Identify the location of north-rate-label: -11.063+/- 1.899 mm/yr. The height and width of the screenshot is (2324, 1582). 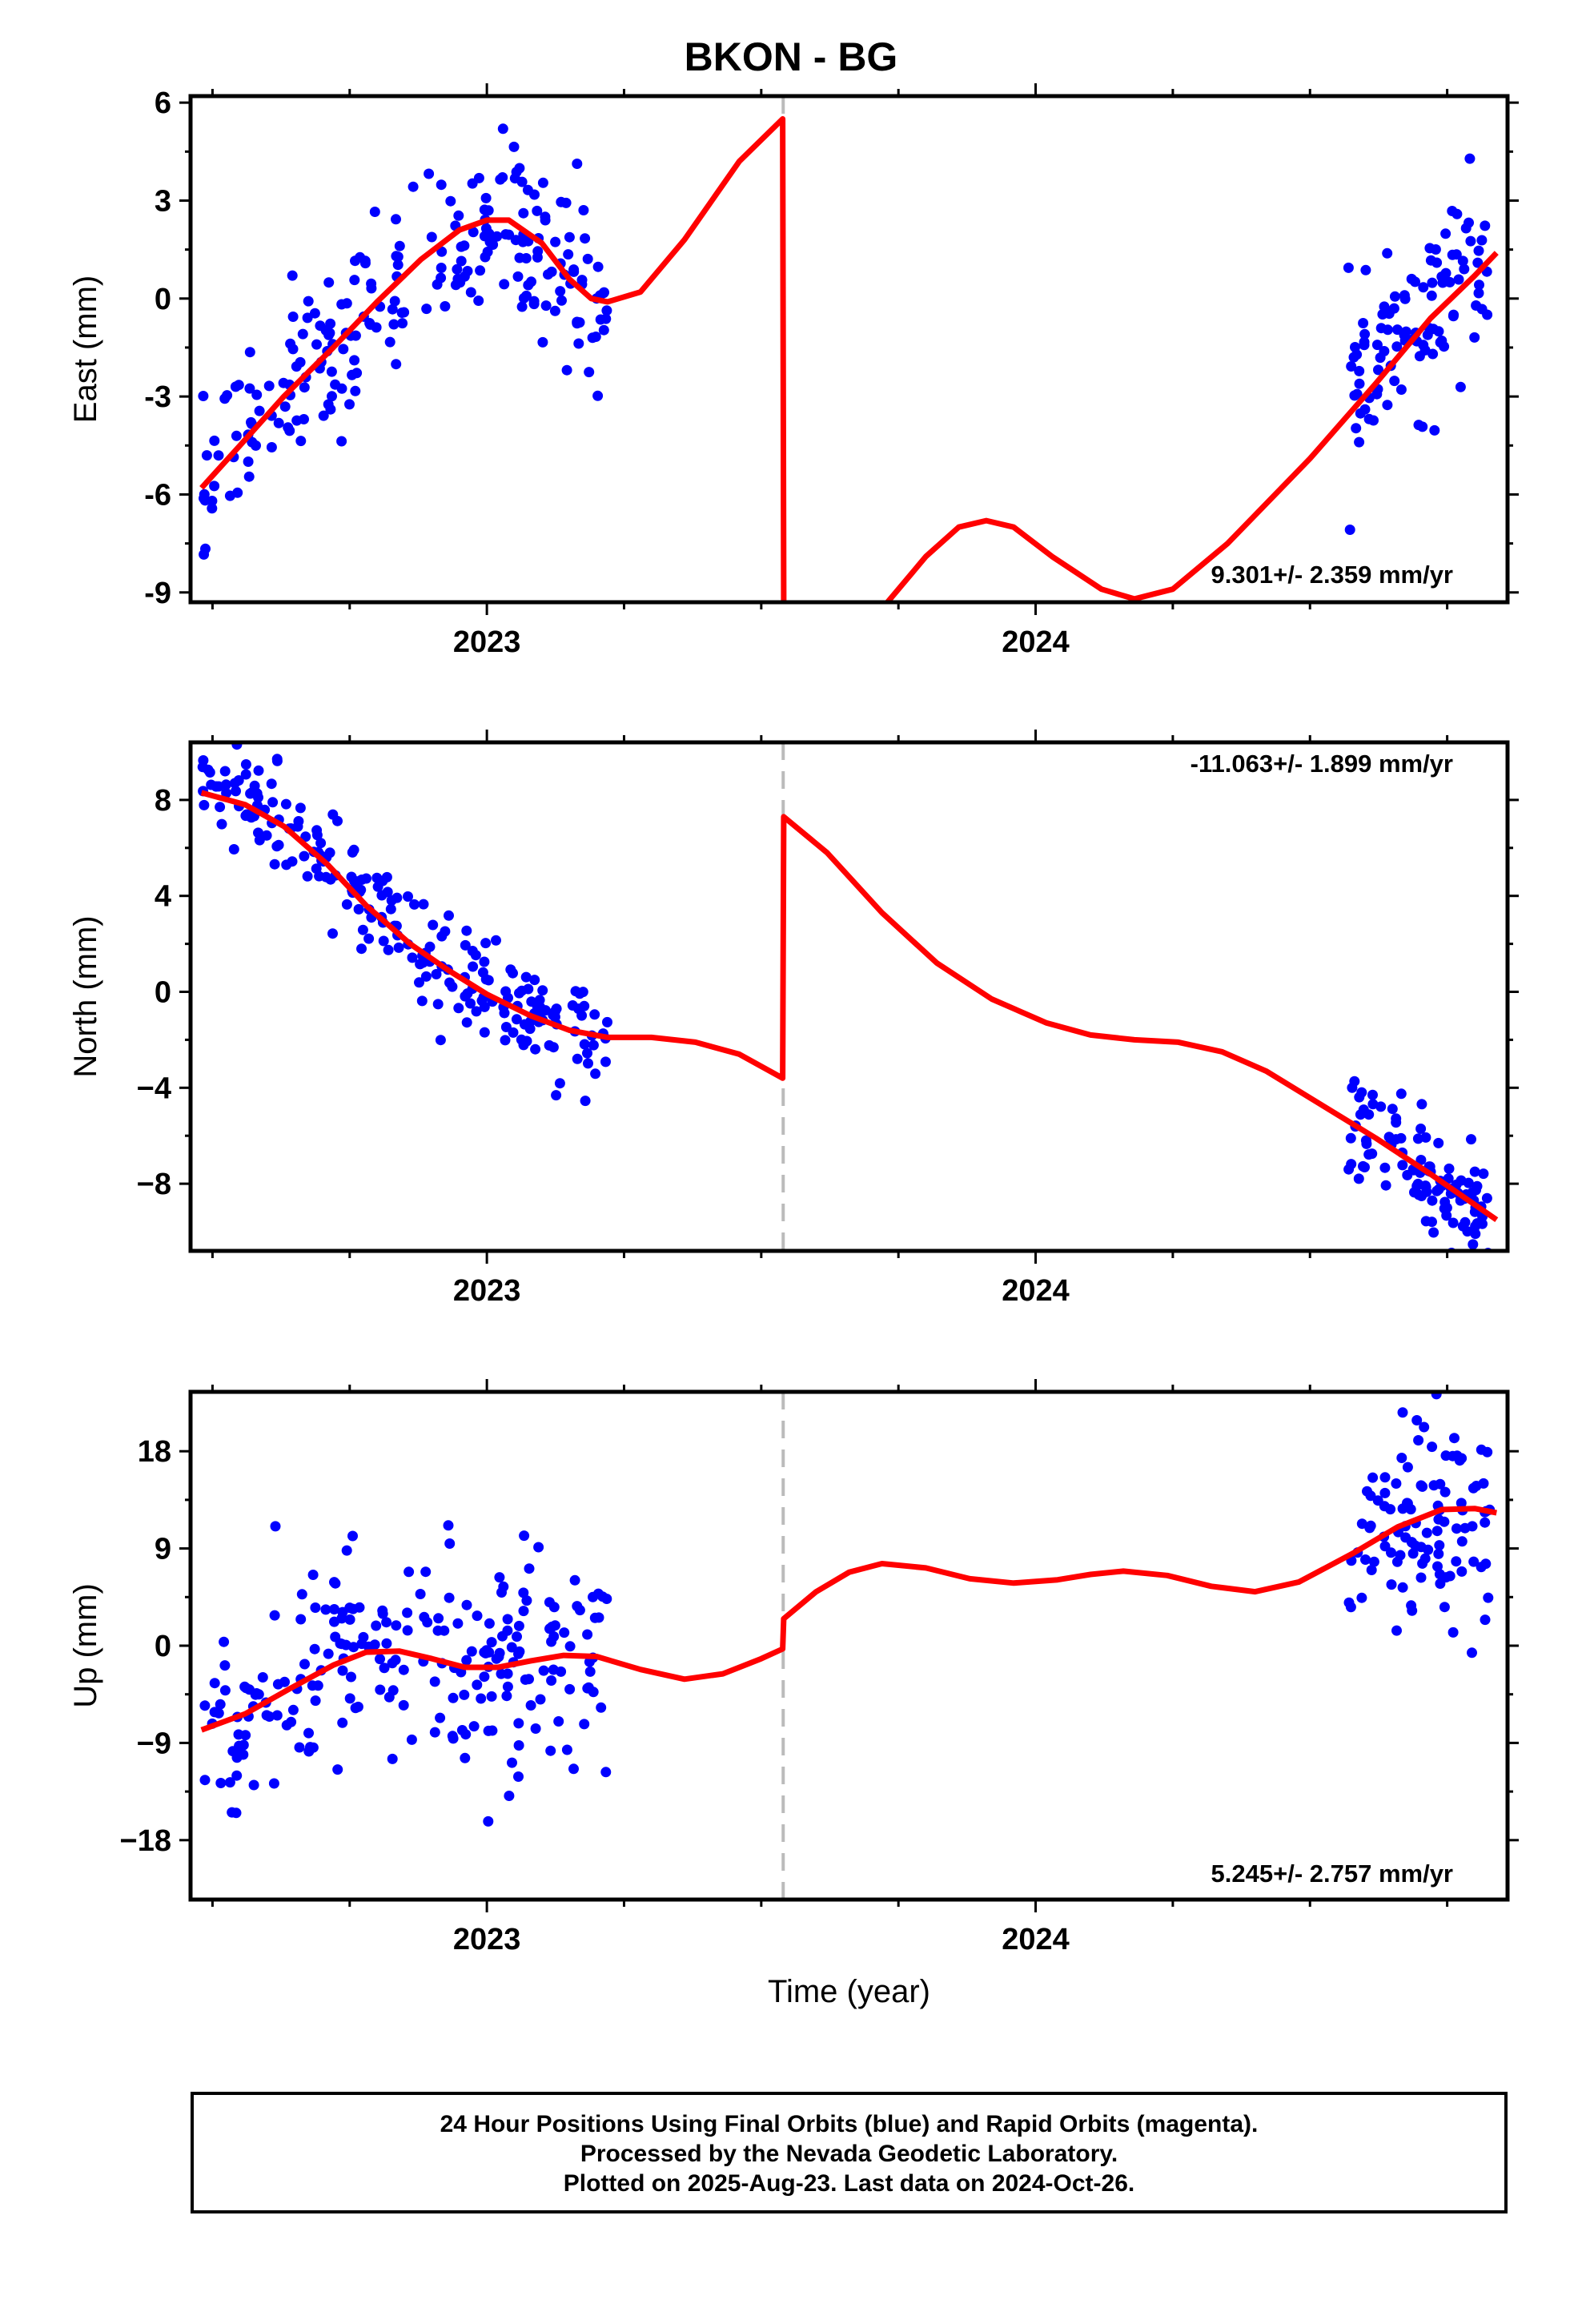
(1322, 764).